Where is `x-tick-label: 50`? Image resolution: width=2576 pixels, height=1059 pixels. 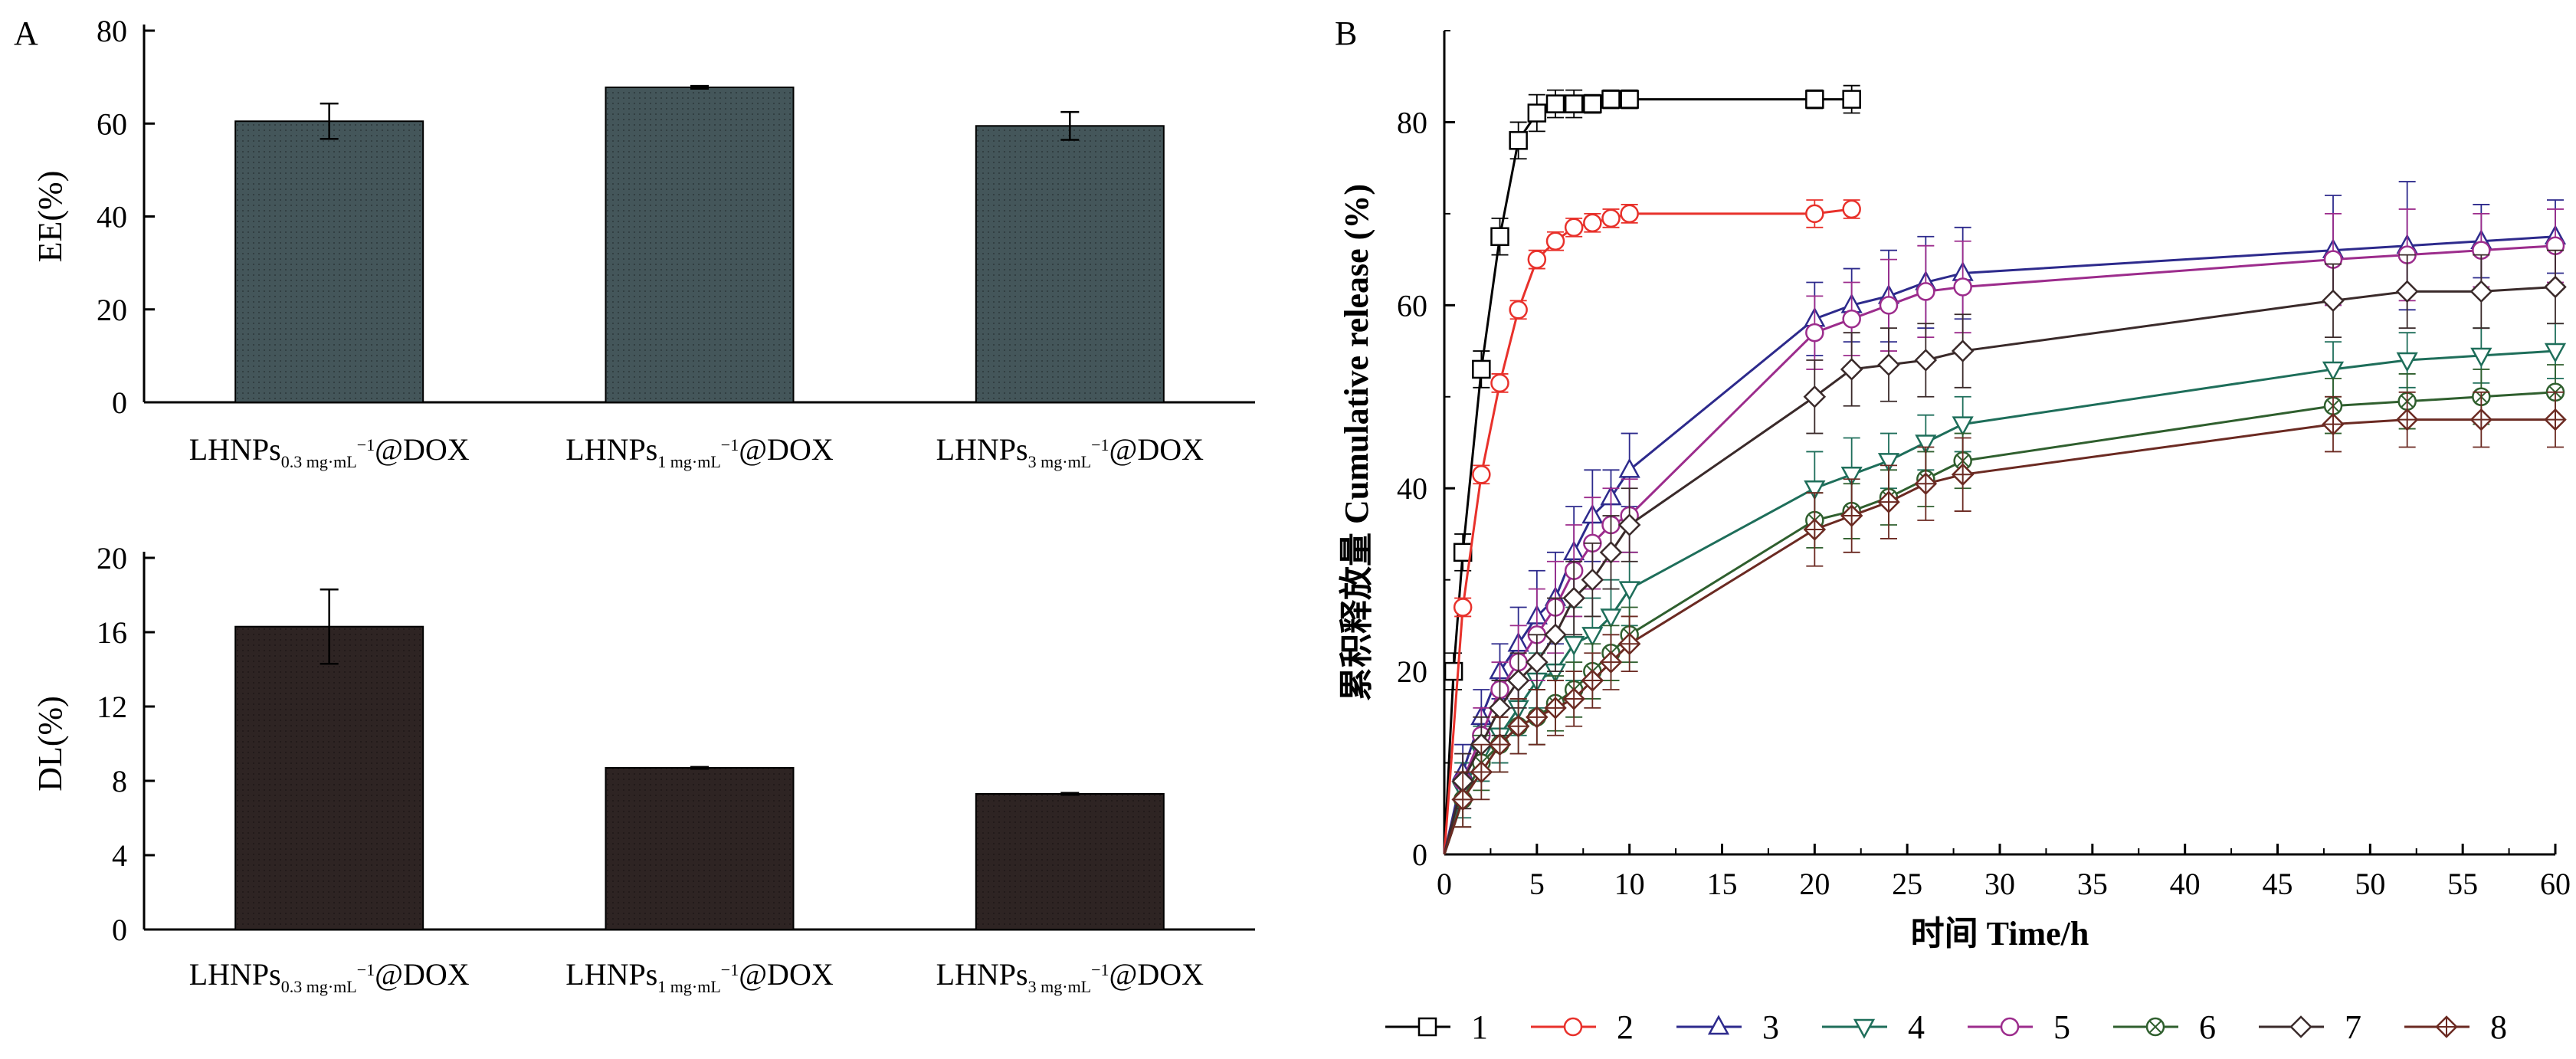 x-tick-label: 50 is located at coordinates (2370, 884).